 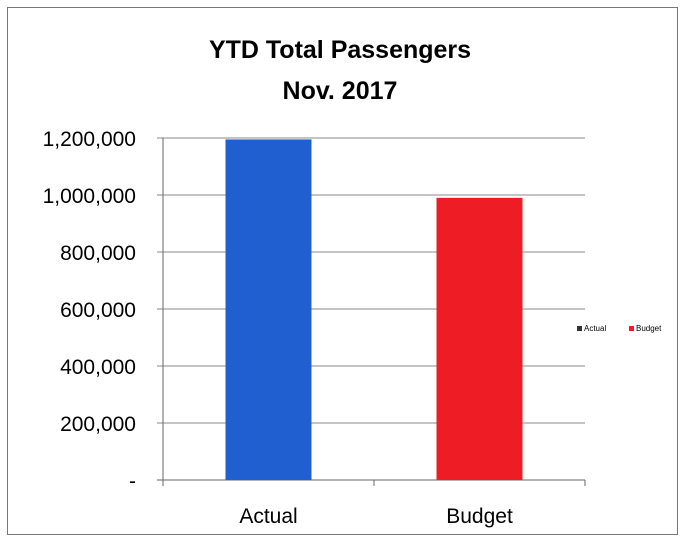 I want to click on legend-label-actual: Actual, so click(x=595, y=328).